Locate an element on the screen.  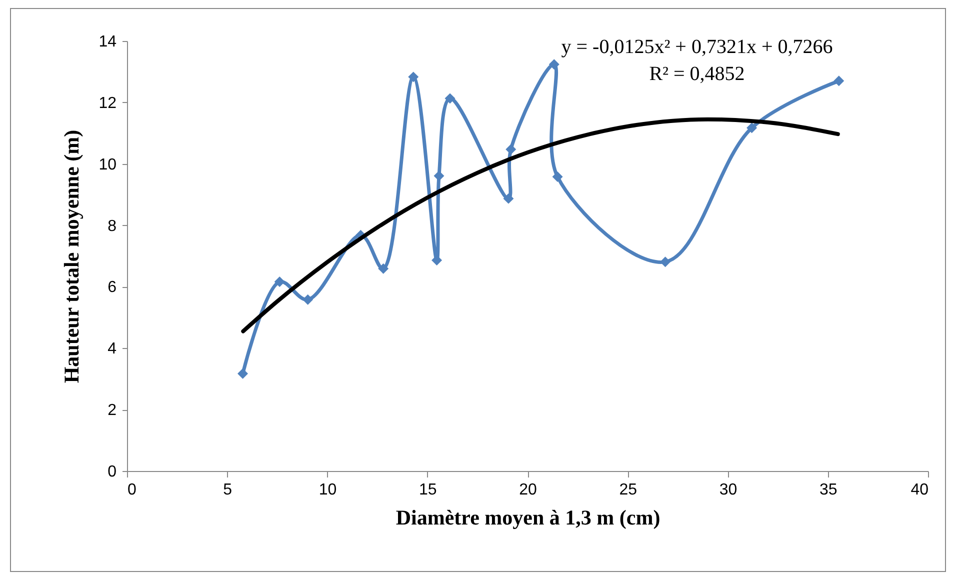
y-tick-label: 2 is located at coordinates (112, 411).